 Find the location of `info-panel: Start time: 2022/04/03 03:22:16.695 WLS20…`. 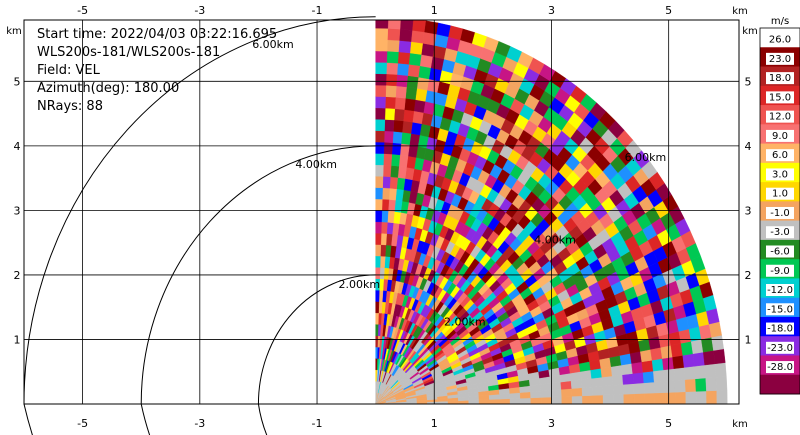

info-panel: Start time: 2022/04/03 03:22:16.695 WLS20… is located at coordinates (157, 70).